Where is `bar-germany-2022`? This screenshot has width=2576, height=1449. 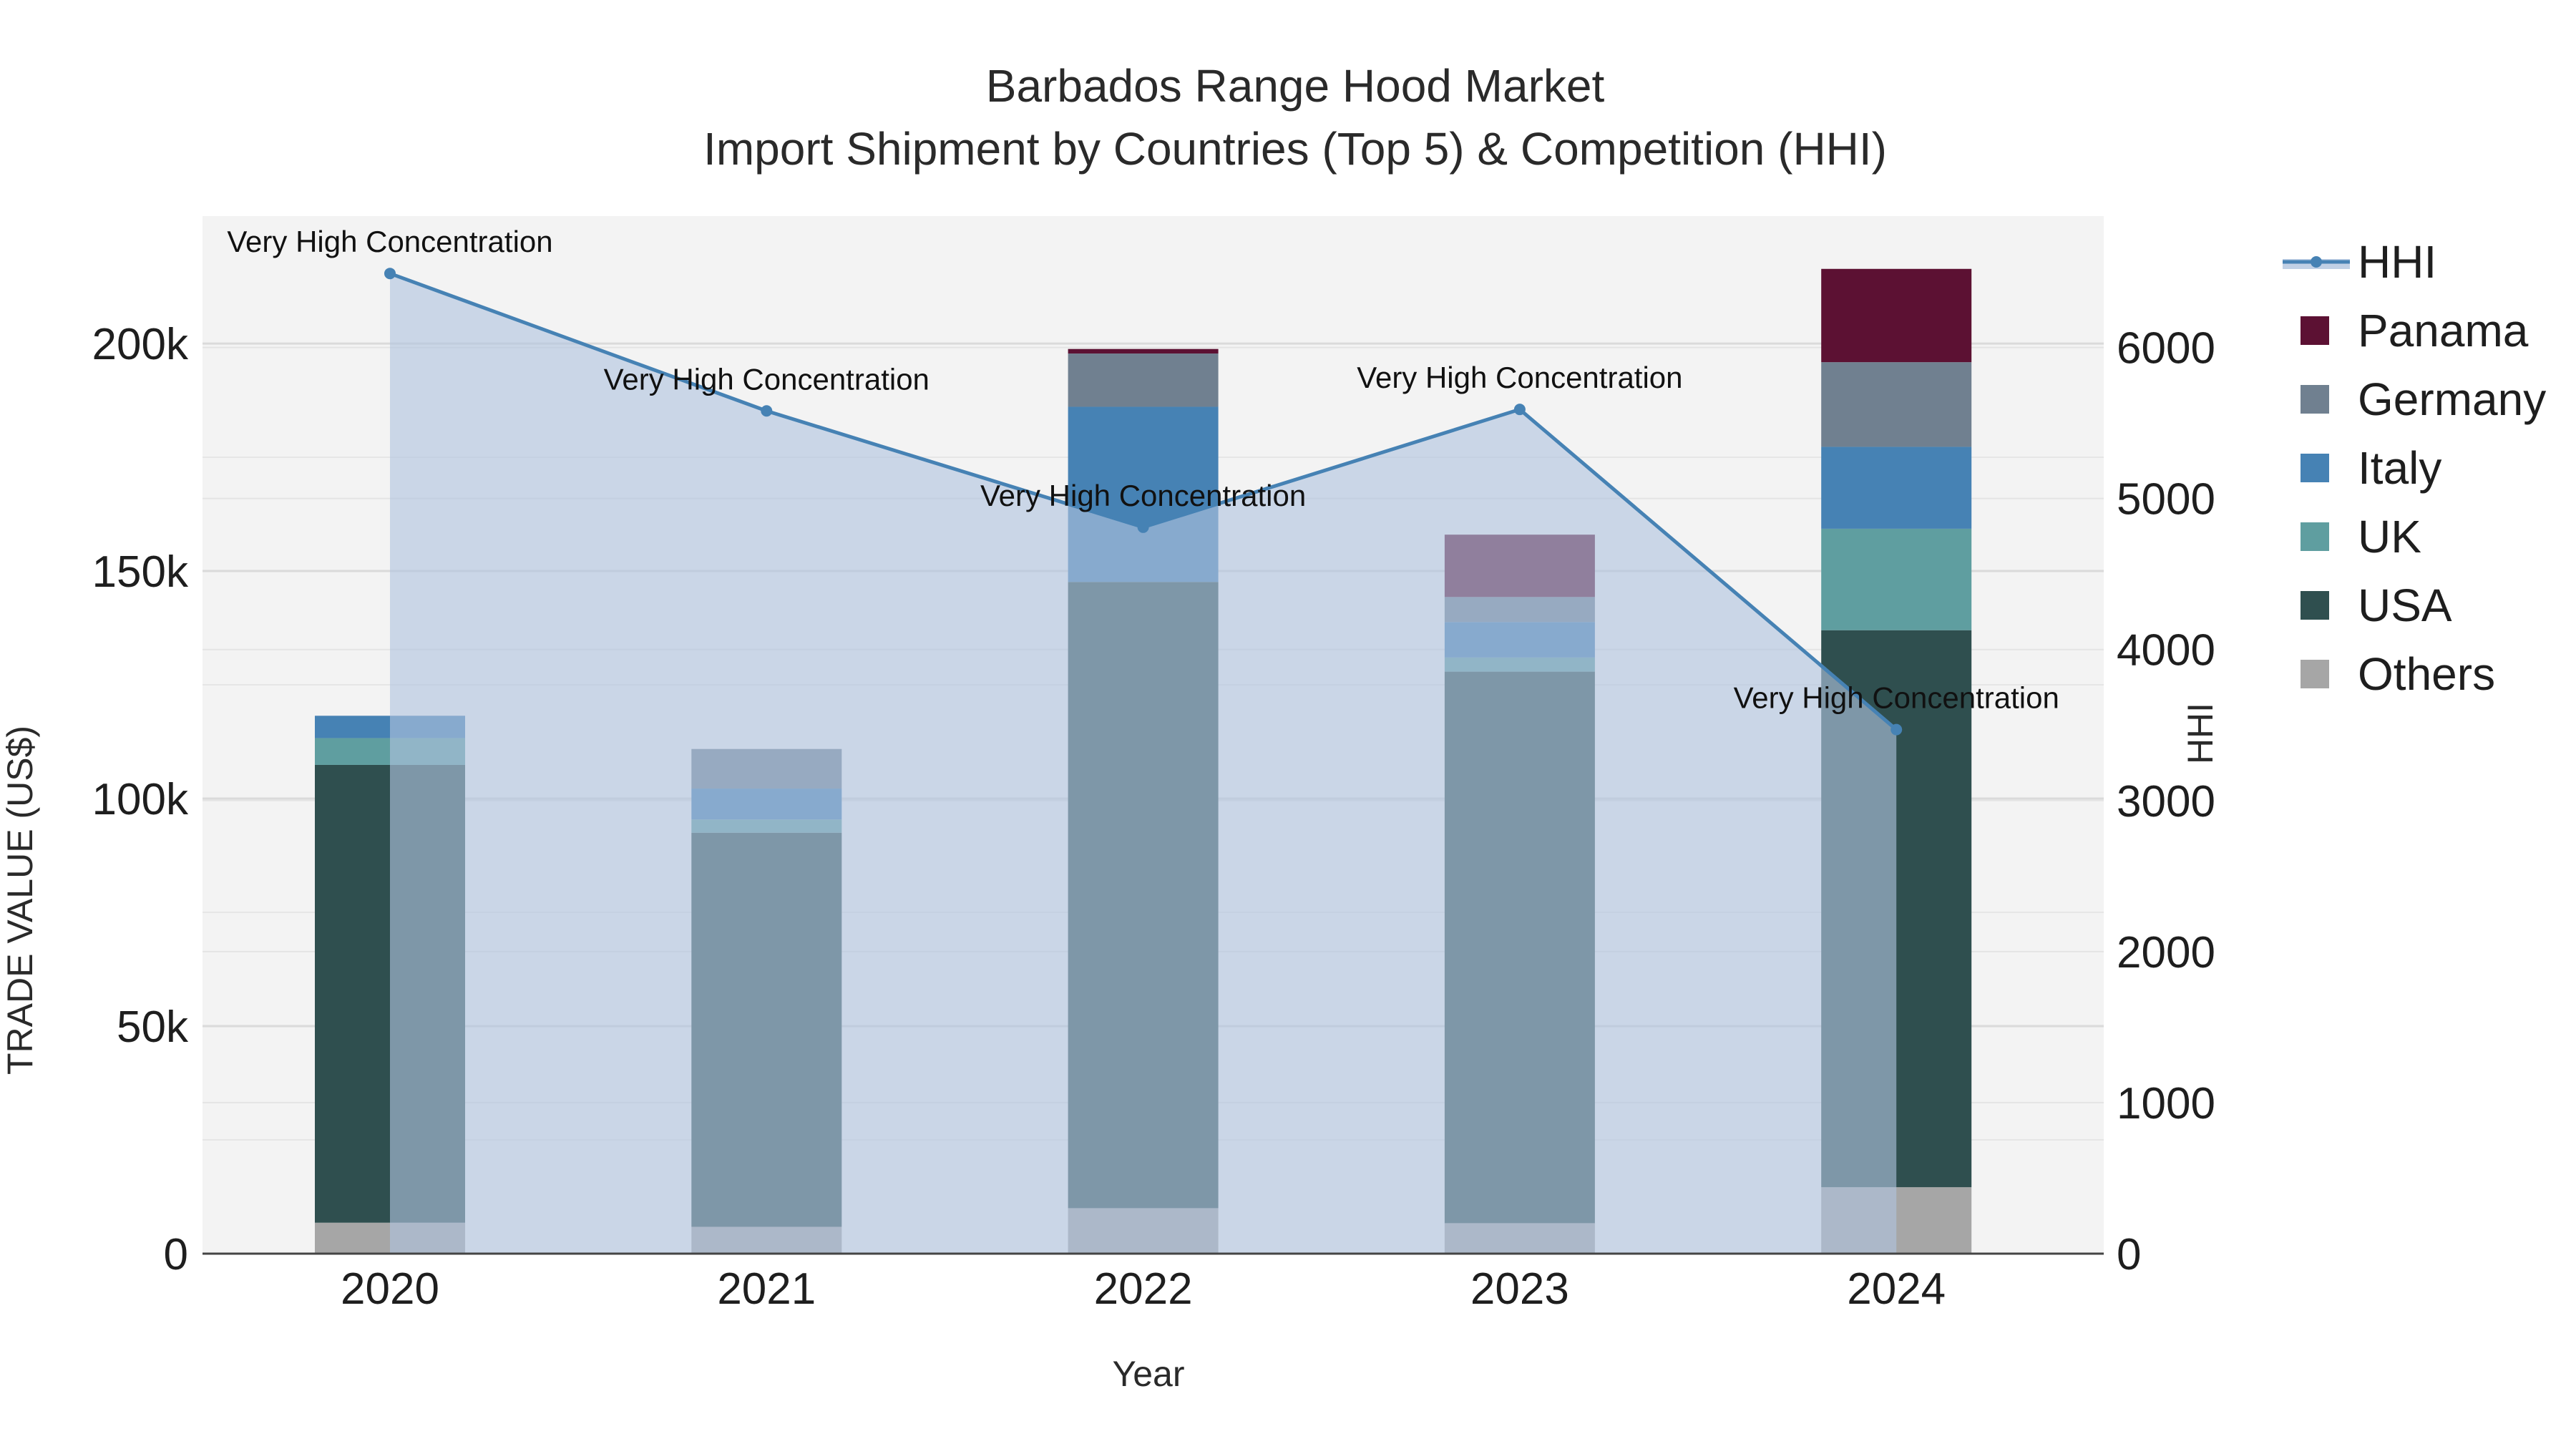 bar-germany-2022 is located at coordinates (1143, 380).